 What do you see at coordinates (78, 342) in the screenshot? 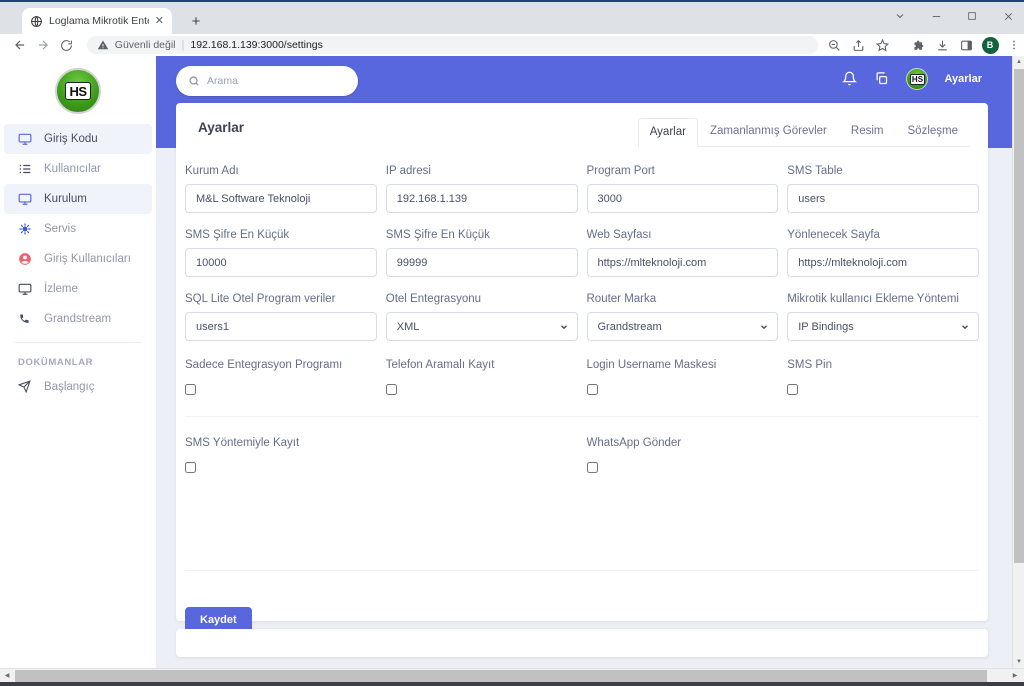
I see `sidebar-divider` at bounding box center [78, 342].